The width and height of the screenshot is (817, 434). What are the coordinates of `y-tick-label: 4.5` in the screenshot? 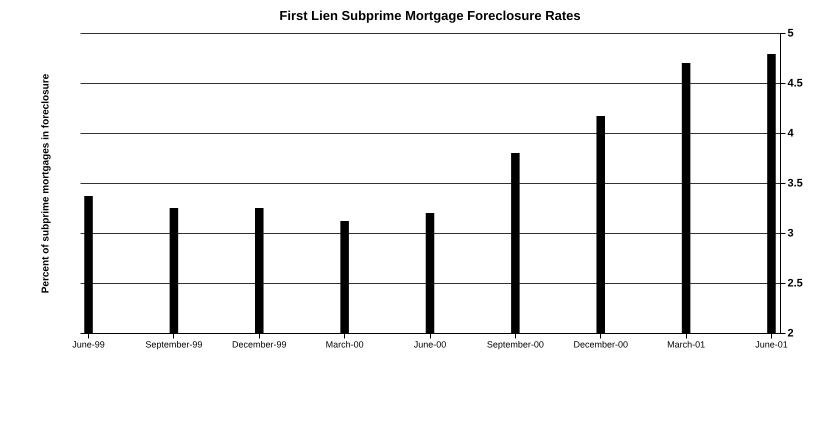 It's located at (795, 84).